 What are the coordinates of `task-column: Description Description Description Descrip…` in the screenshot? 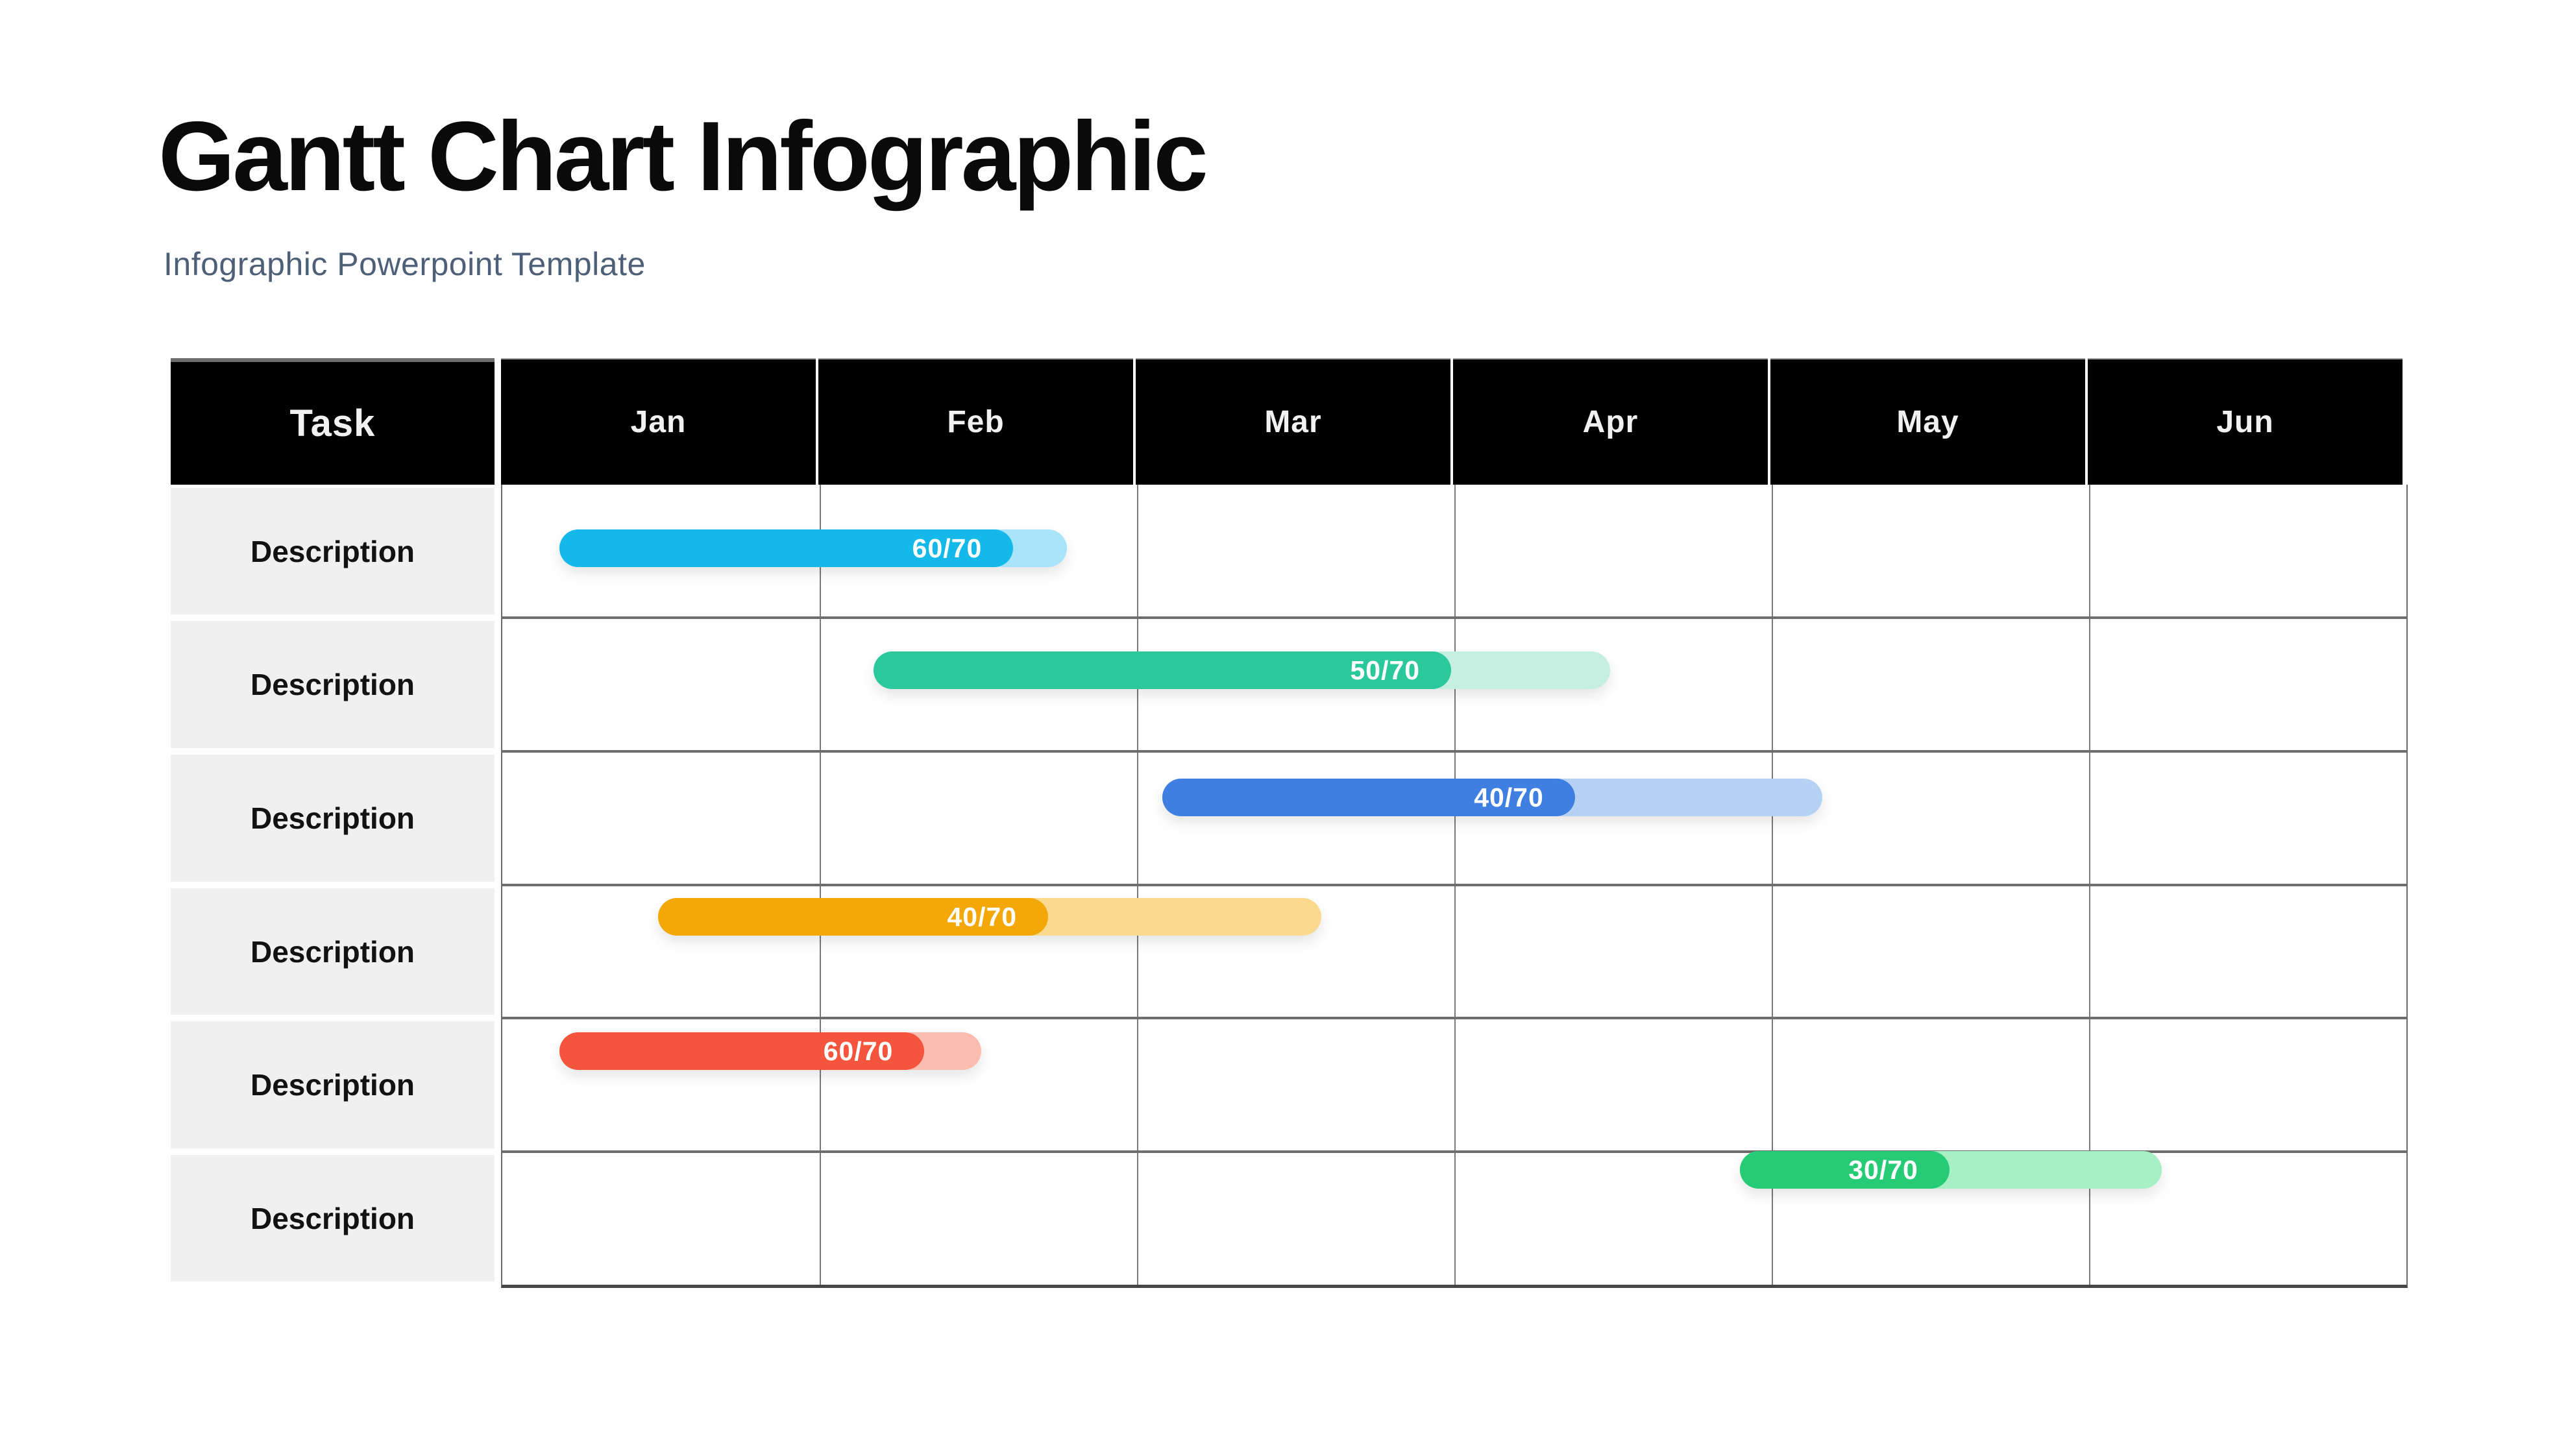 It's located at (333, 885).